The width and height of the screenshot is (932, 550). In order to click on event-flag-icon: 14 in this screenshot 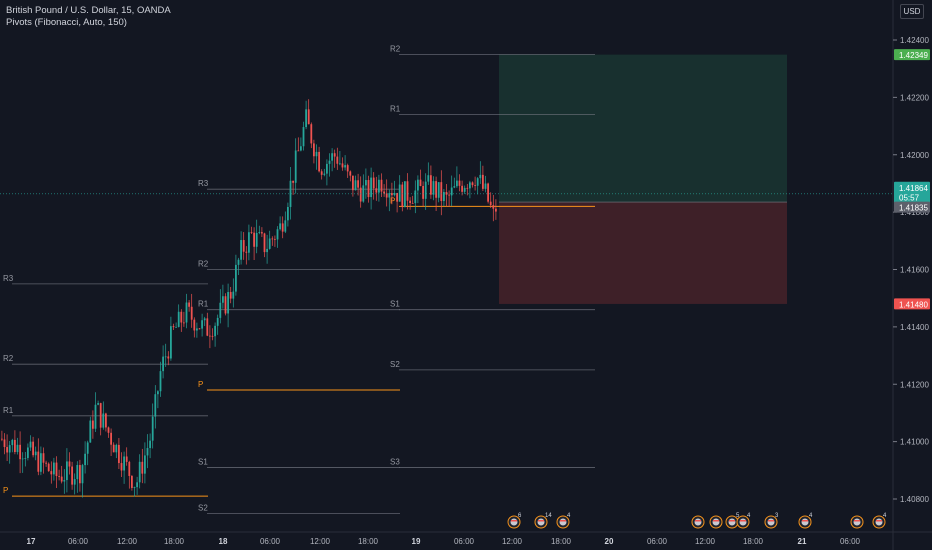, I will do `click(543, 521)`.